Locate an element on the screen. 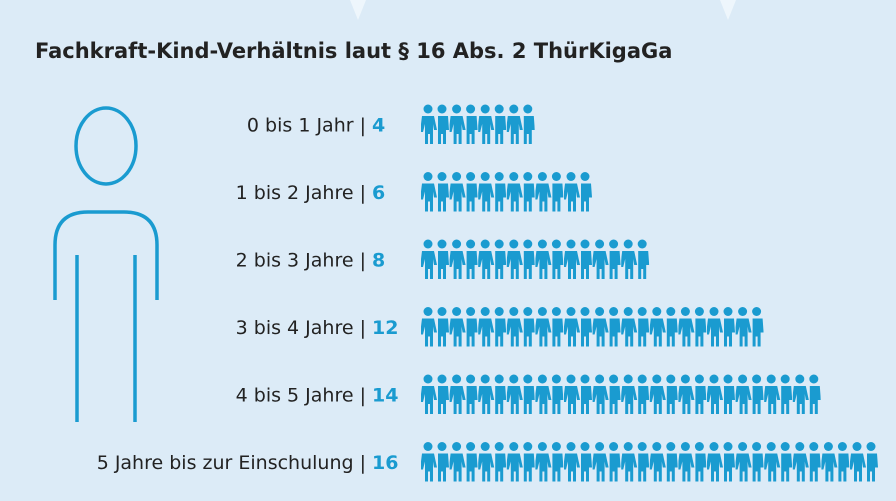 This screenshot has height=501, width=896. category-label: 4 bis 5 Jahre | is located at coordinates (301, 396).